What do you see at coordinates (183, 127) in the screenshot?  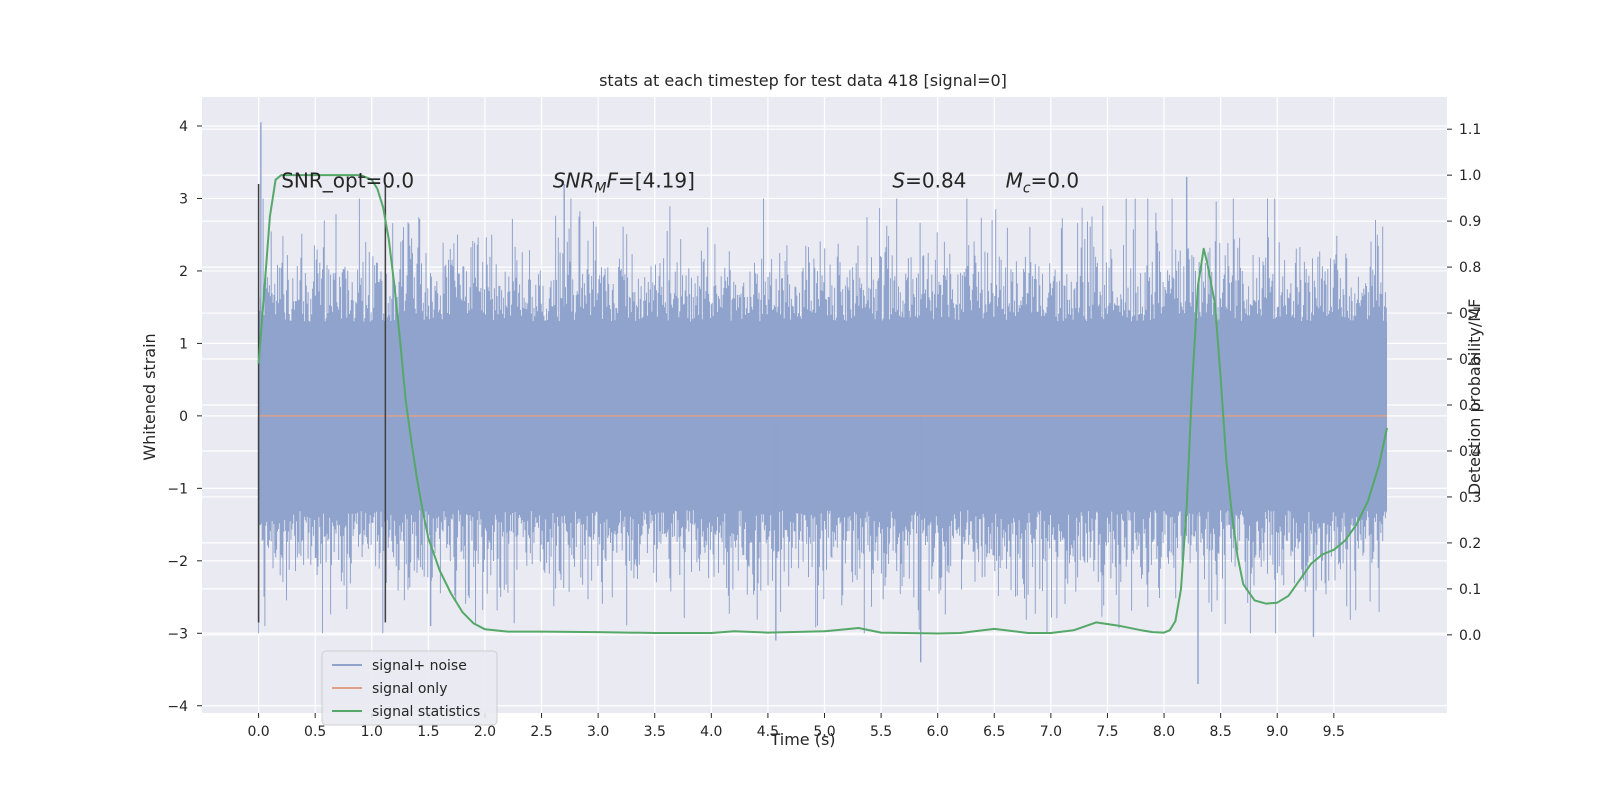 I see `y-tick-label: 4` at bounding box center [183, 127].